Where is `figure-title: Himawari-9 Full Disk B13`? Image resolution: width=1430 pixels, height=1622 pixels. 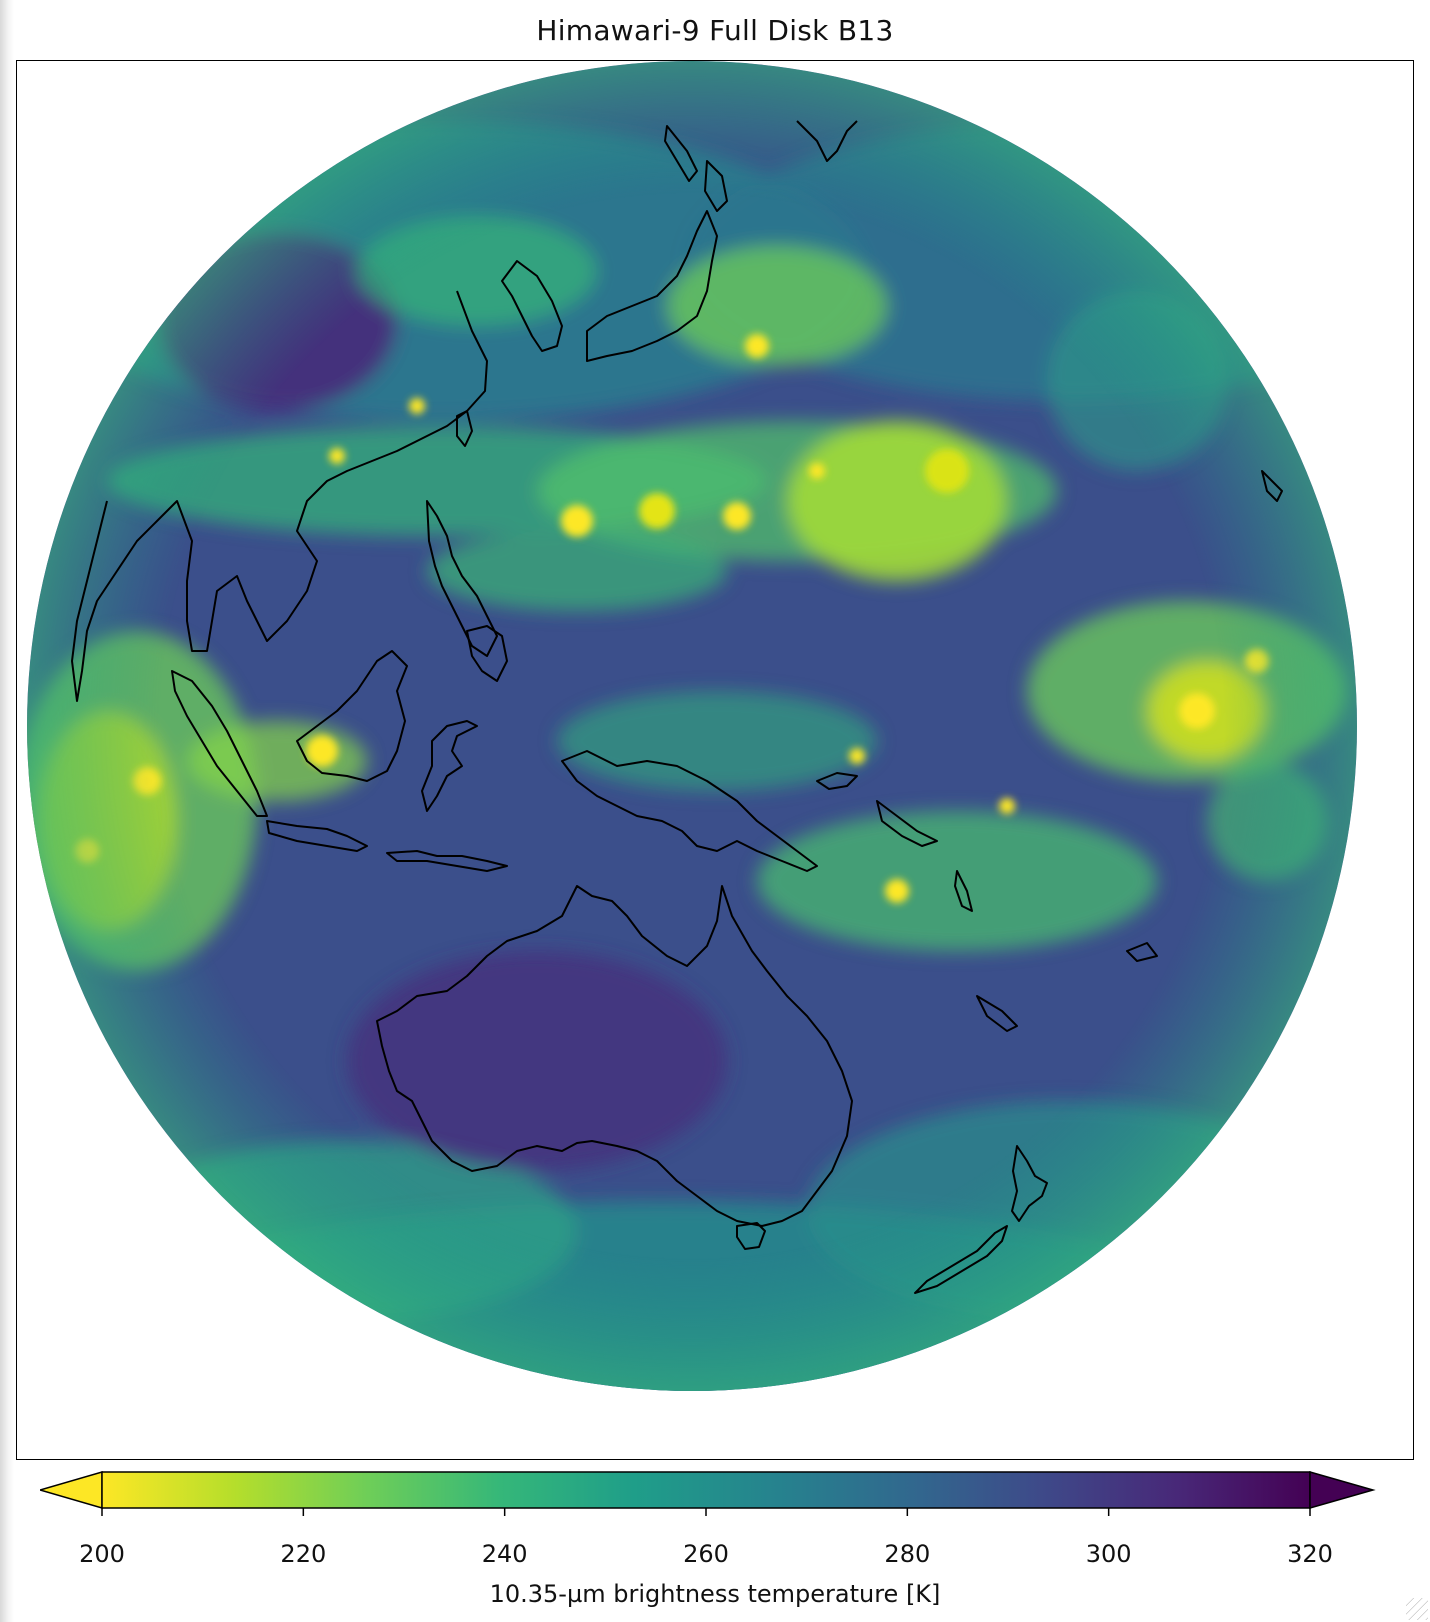
figure-title: Himawari-9 Full Disk B13 is located at coordinates (715, 30).